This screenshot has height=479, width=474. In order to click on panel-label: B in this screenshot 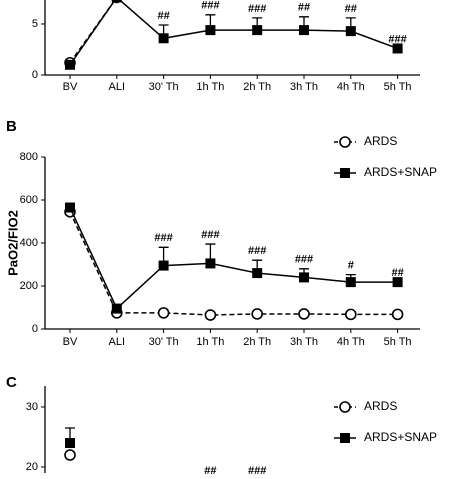, I will do `click(11, 126)`.